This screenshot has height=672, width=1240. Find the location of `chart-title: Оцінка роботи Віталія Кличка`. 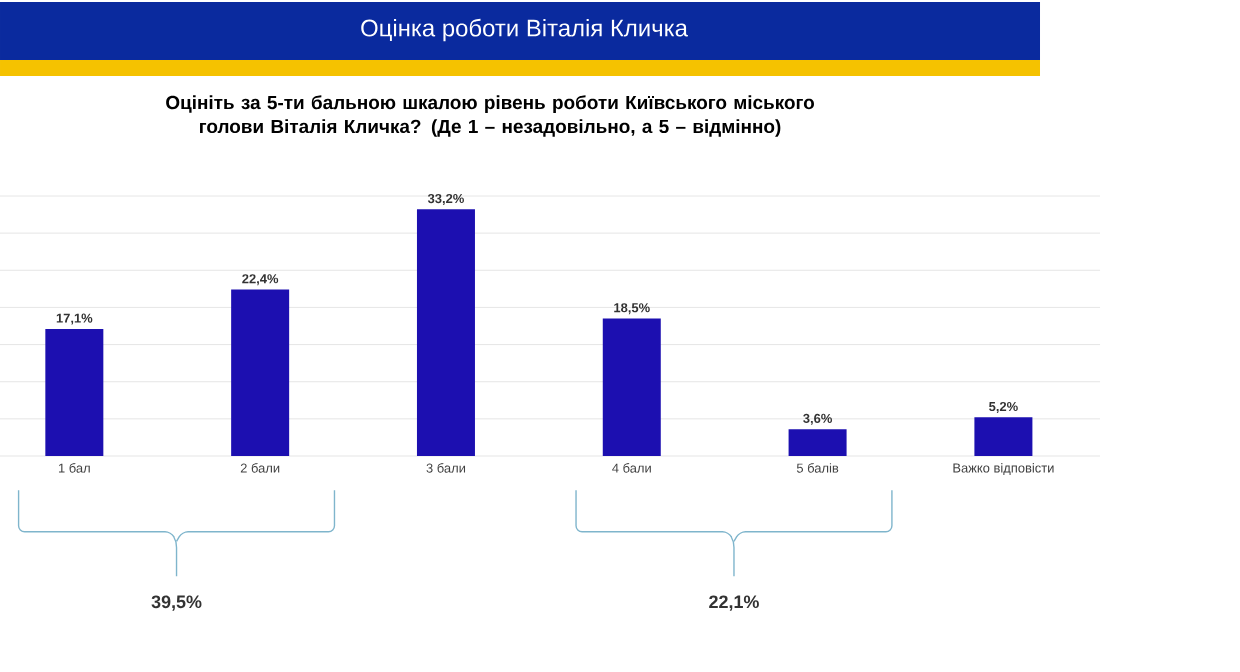

chart-title: Оцінка роботи Віталія Кличка is located at coordinates (524, 30).